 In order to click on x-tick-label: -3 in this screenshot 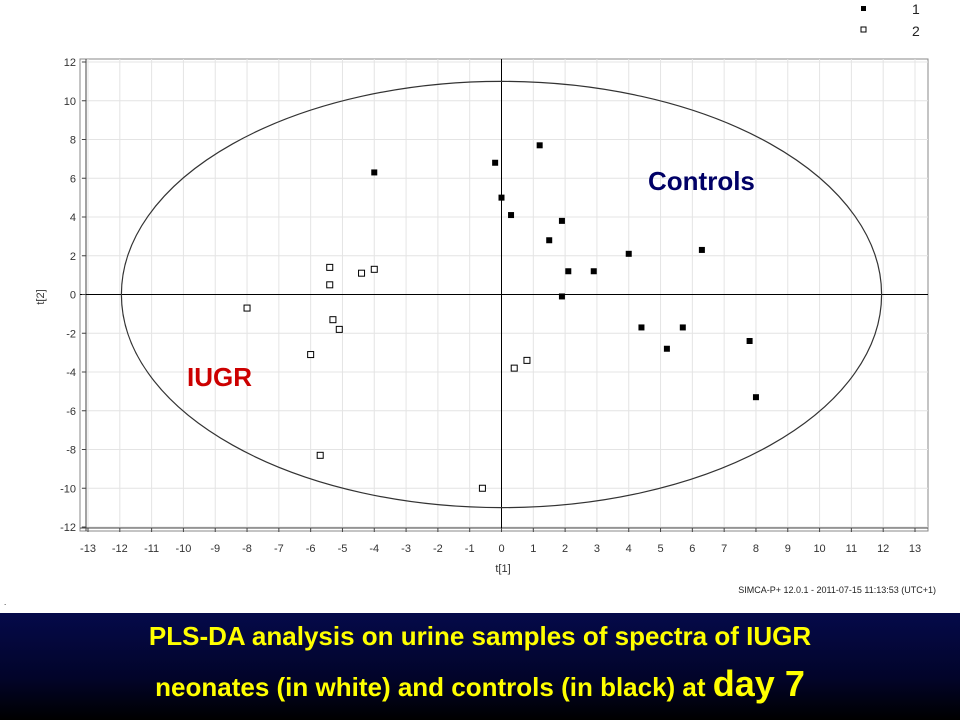, I will do `click(406, 549)`.